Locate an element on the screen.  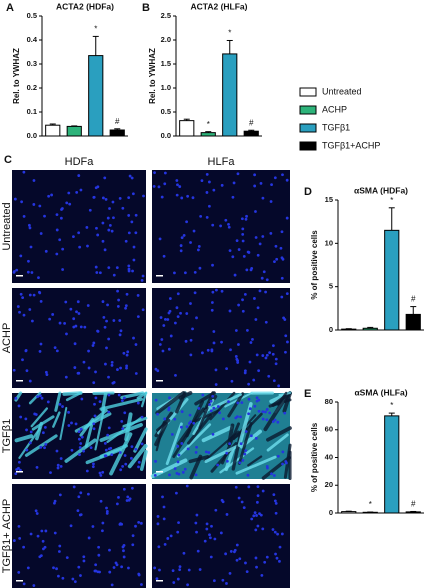
significance-marker: * is located at coordinates (370, 504).